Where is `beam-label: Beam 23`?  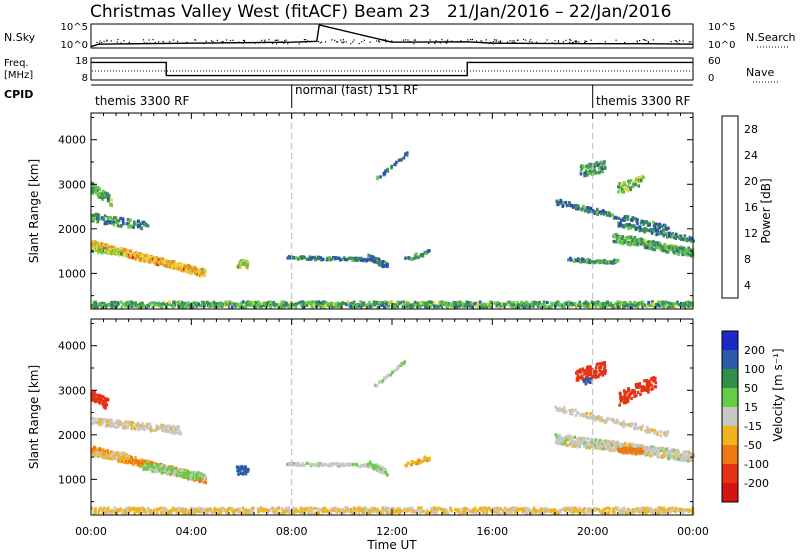 beam-label: Beam 23 is located at coordinates (392, 12).